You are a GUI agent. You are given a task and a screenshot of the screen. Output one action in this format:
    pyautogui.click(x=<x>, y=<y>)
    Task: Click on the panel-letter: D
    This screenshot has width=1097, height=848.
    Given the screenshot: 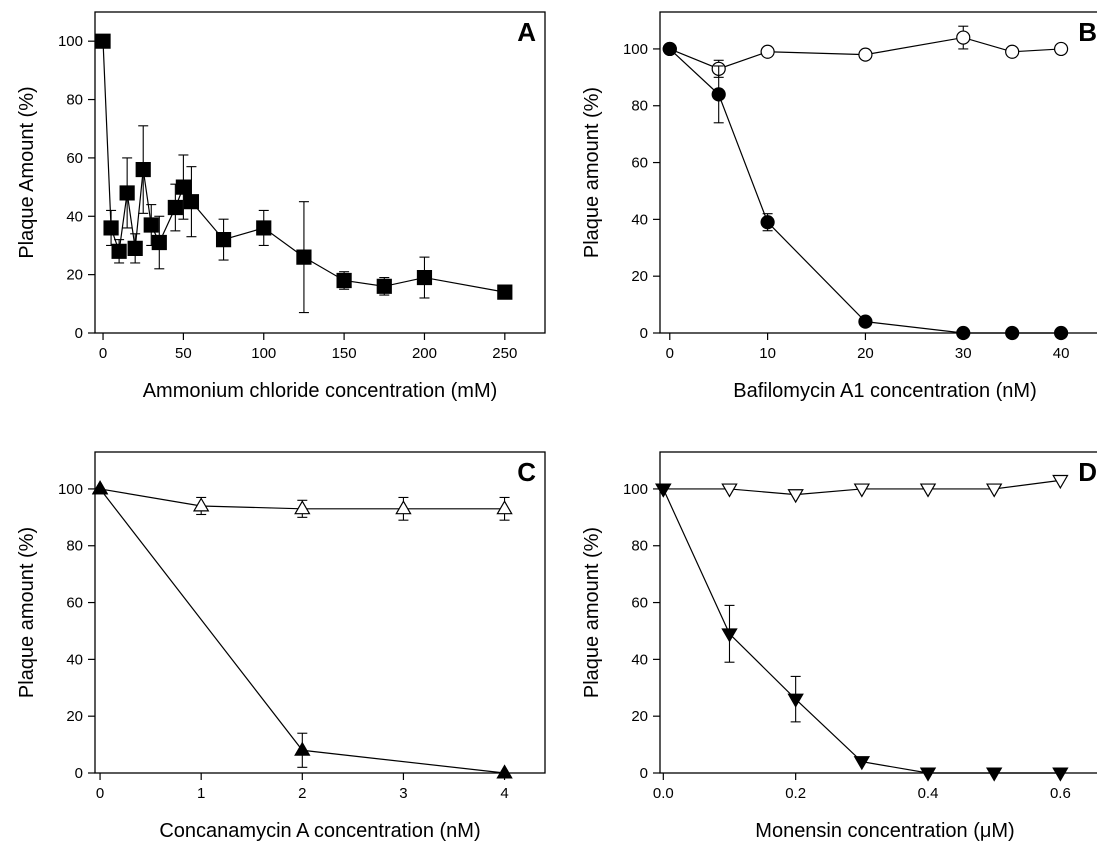 What is the action you would take?
    pyautogui.click(x=1087, y=472)
    